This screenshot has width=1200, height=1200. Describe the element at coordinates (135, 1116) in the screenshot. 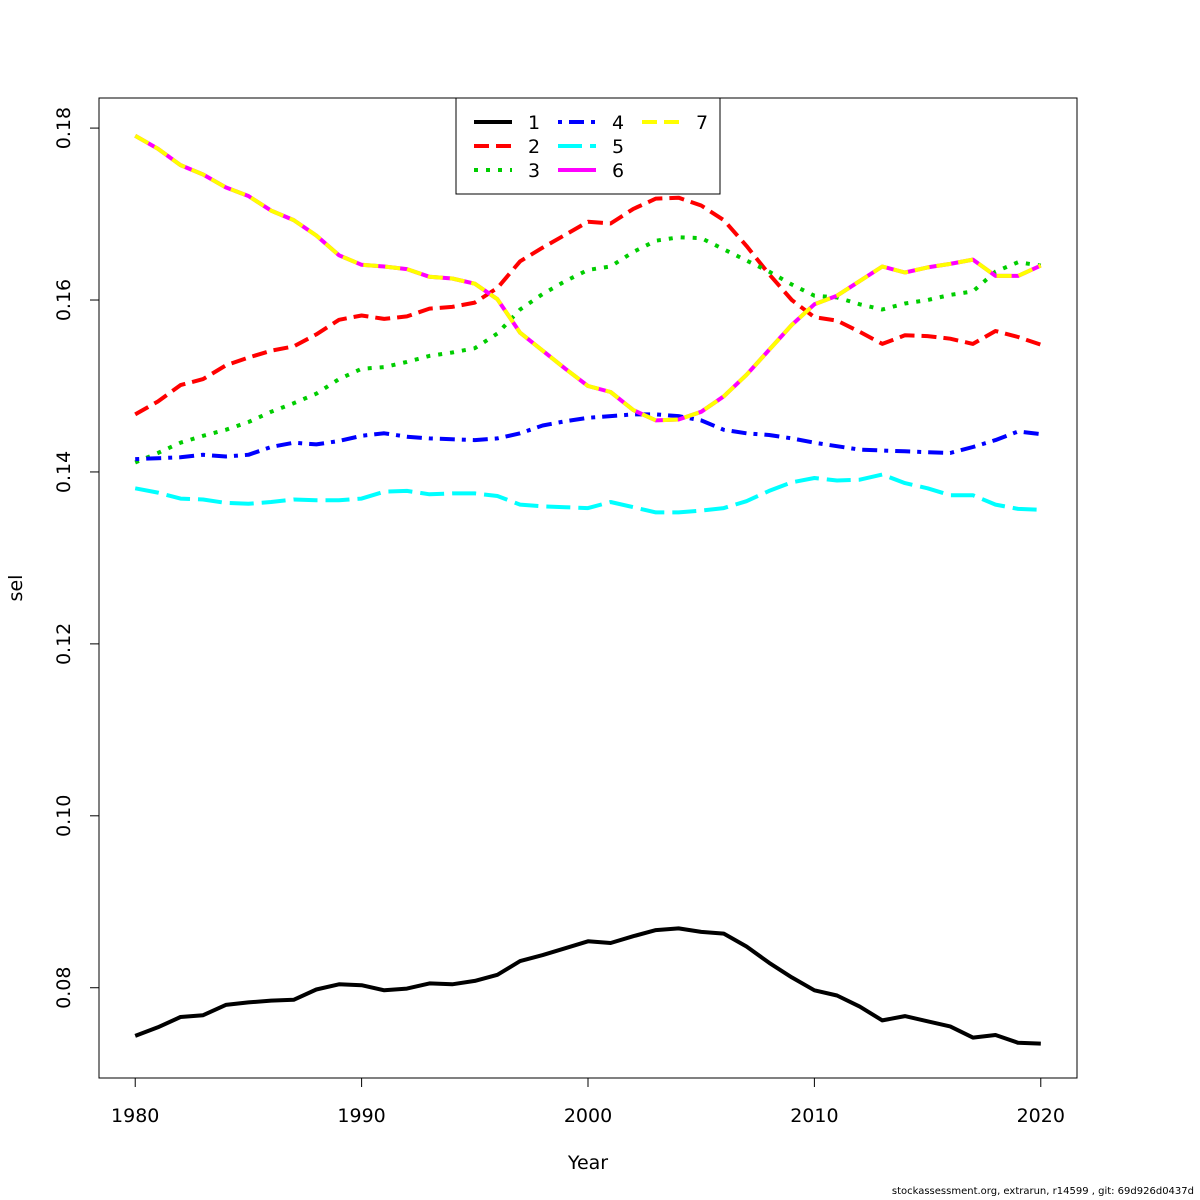

I see `x-tick-label: 1980` at that location.